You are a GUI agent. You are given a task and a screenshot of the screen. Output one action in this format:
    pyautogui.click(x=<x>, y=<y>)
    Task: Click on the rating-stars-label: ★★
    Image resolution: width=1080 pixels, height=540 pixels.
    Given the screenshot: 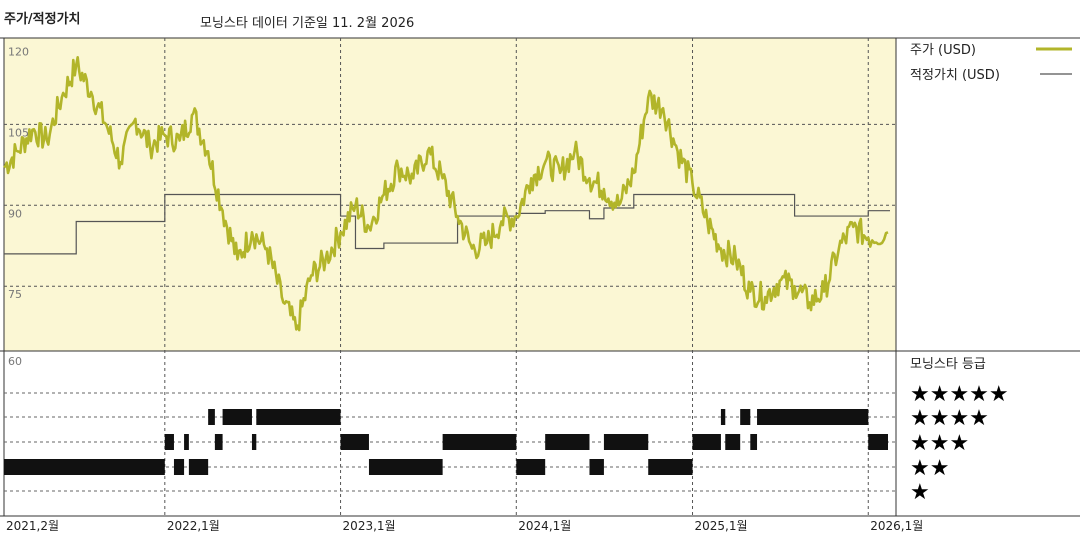 What is the action you would take?
    pyautogui.click(x=929, y=468)
    